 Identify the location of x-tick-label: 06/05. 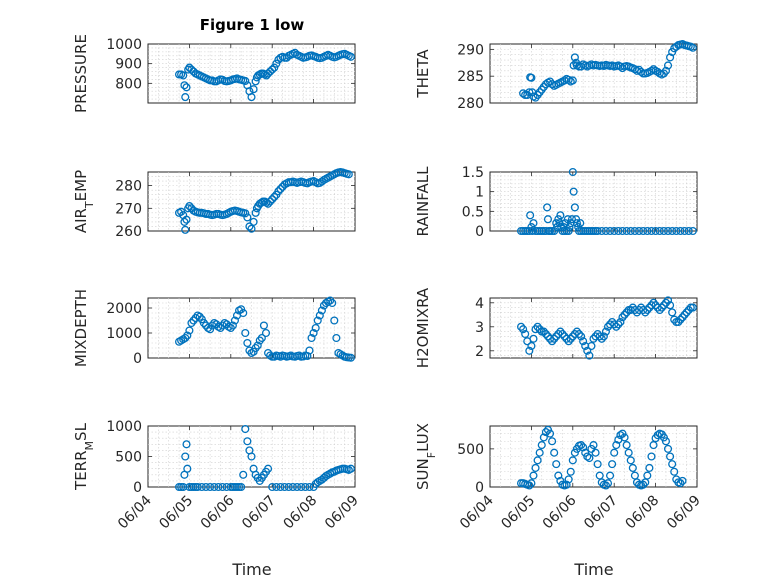
(518, 513).